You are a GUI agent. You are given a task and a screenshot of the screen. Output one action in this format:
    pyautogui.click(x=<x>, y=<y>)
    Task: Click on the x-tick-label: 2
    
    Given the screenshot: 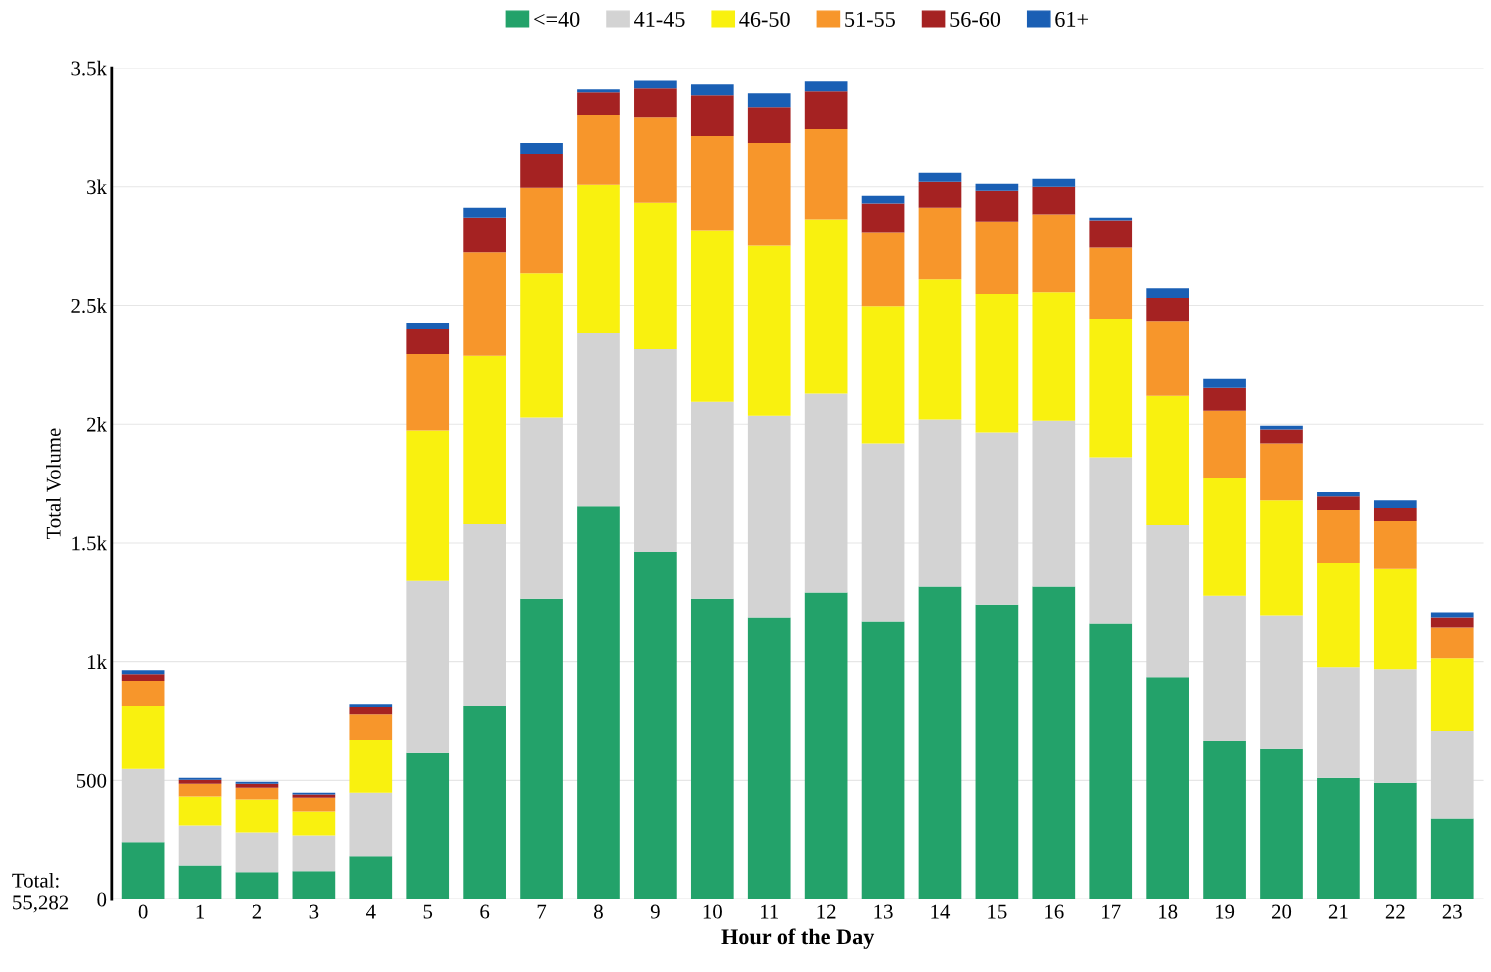 What is the action you would take?
    pyautogui.click(x=257, y=911)
    